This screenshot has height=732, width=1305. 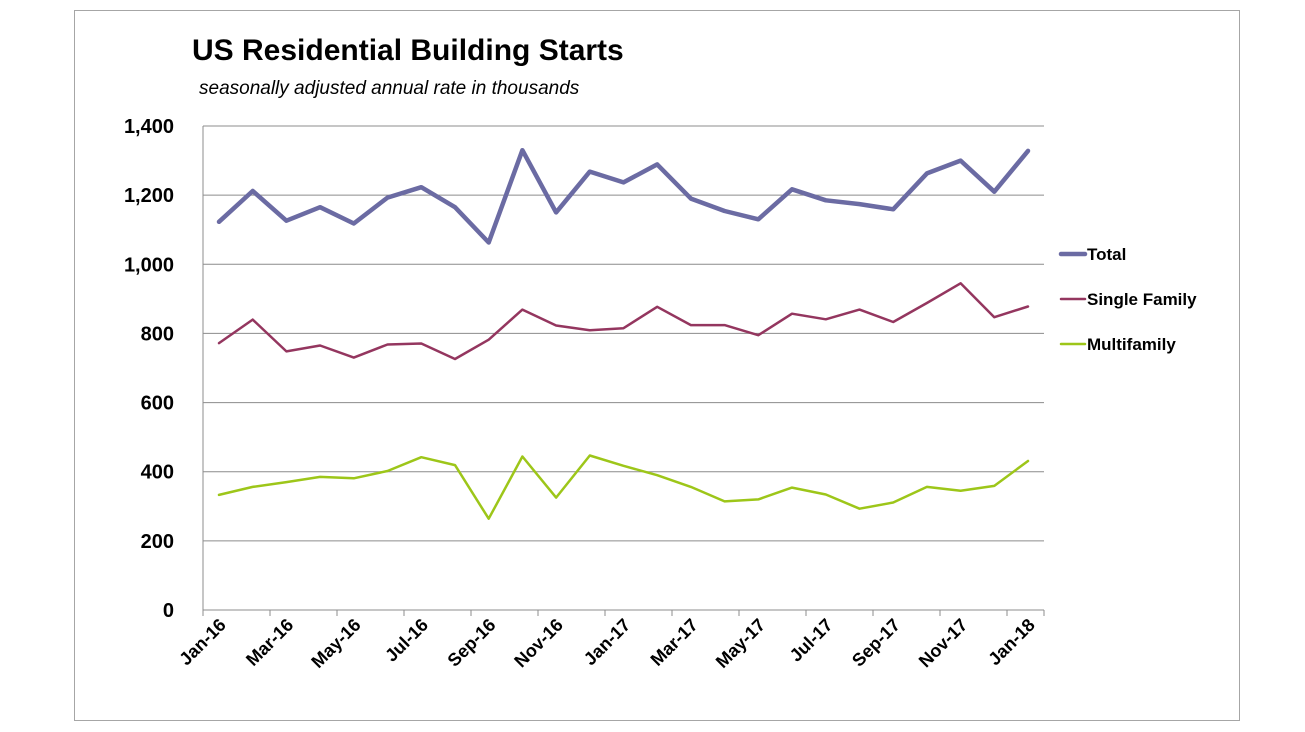 I want to click on legend: Total Single Family Multifamily, so click(x=1127, y=299).